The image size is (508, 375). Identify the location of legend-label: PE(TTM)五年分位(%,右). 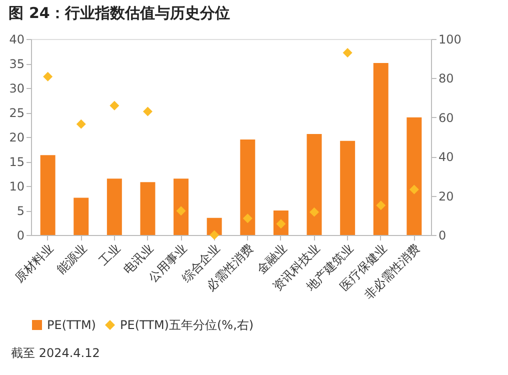
(187, 325).